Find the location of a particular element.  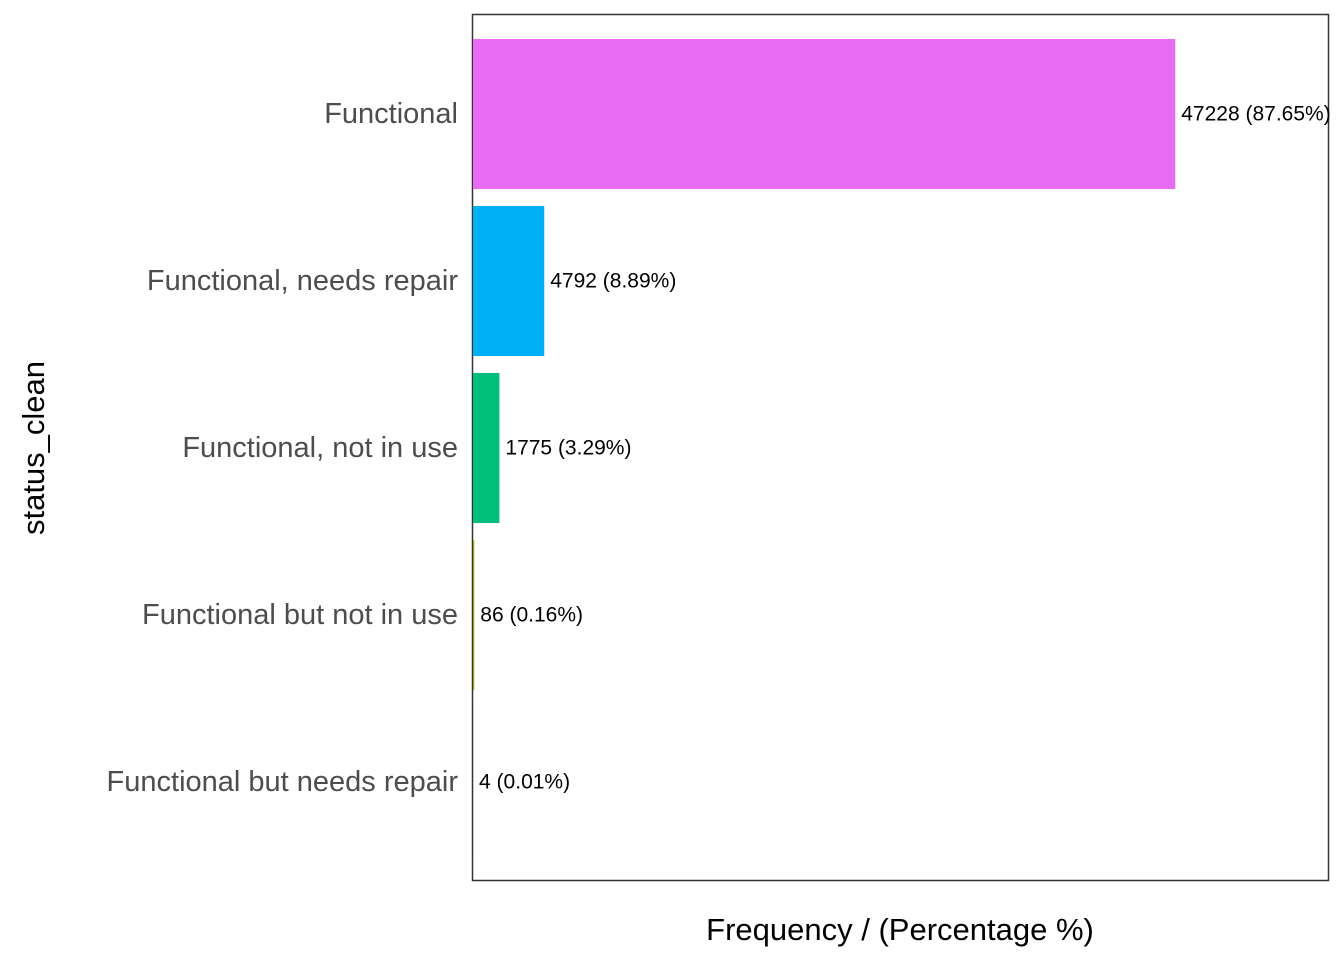

category-label-0: Functional is located at coordinates (391, 114).